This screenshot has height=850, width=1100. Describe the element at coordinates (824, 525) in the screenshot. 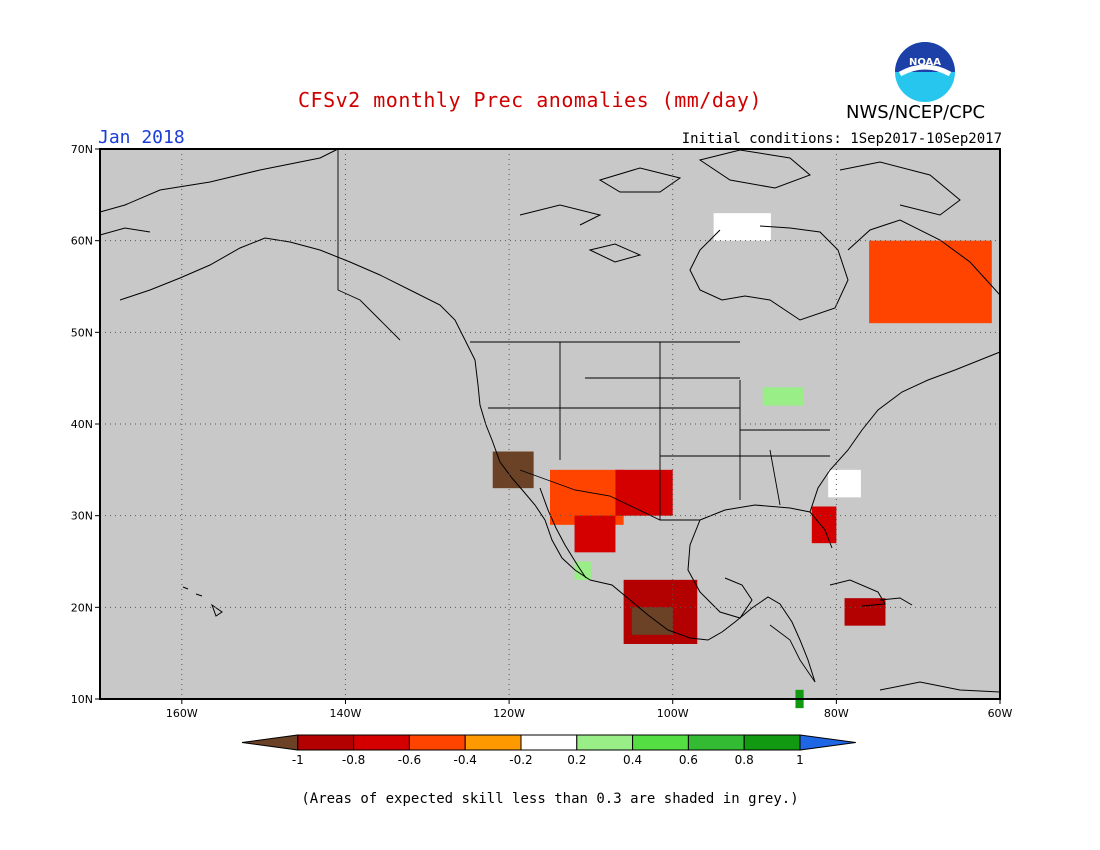

I see `anomaly-region-florida` at that location.